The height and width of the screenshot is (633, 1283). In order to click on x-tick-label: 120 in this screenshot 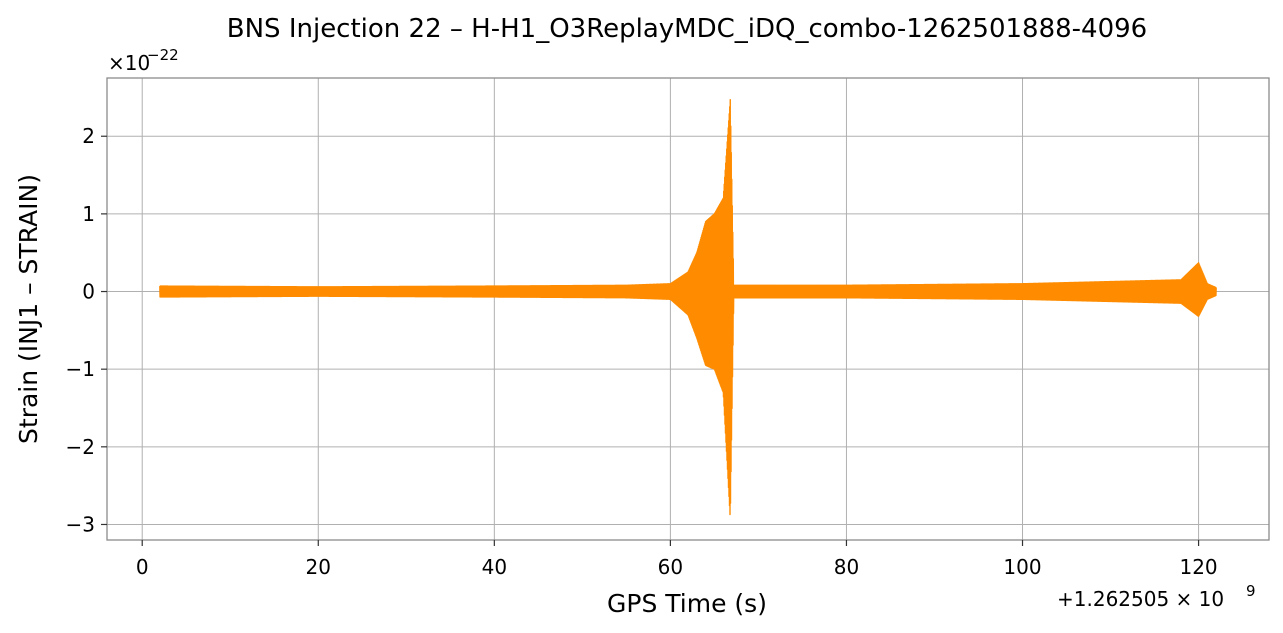, I will do `click(1198, 567)`.